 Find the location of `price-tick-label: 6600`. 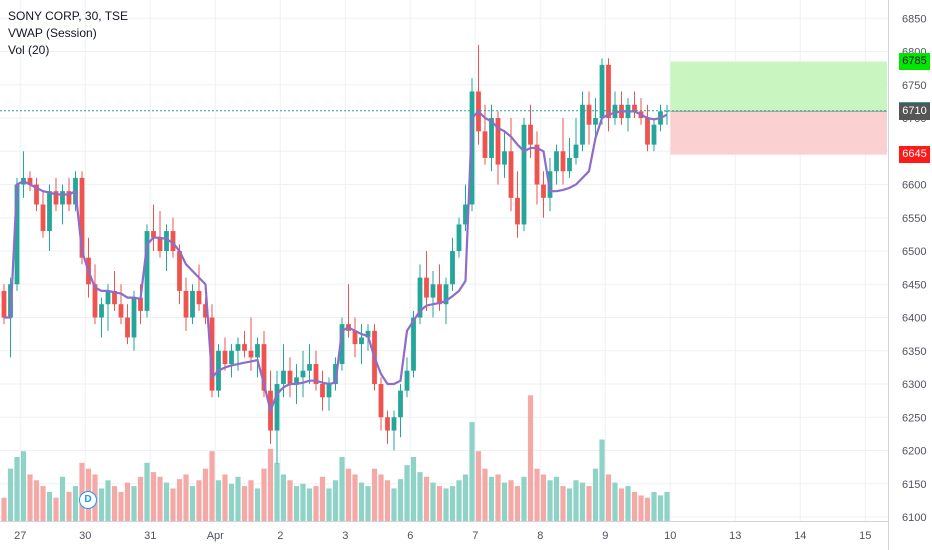

price-tick-label: 6600 is located at coordinates (914, 186).